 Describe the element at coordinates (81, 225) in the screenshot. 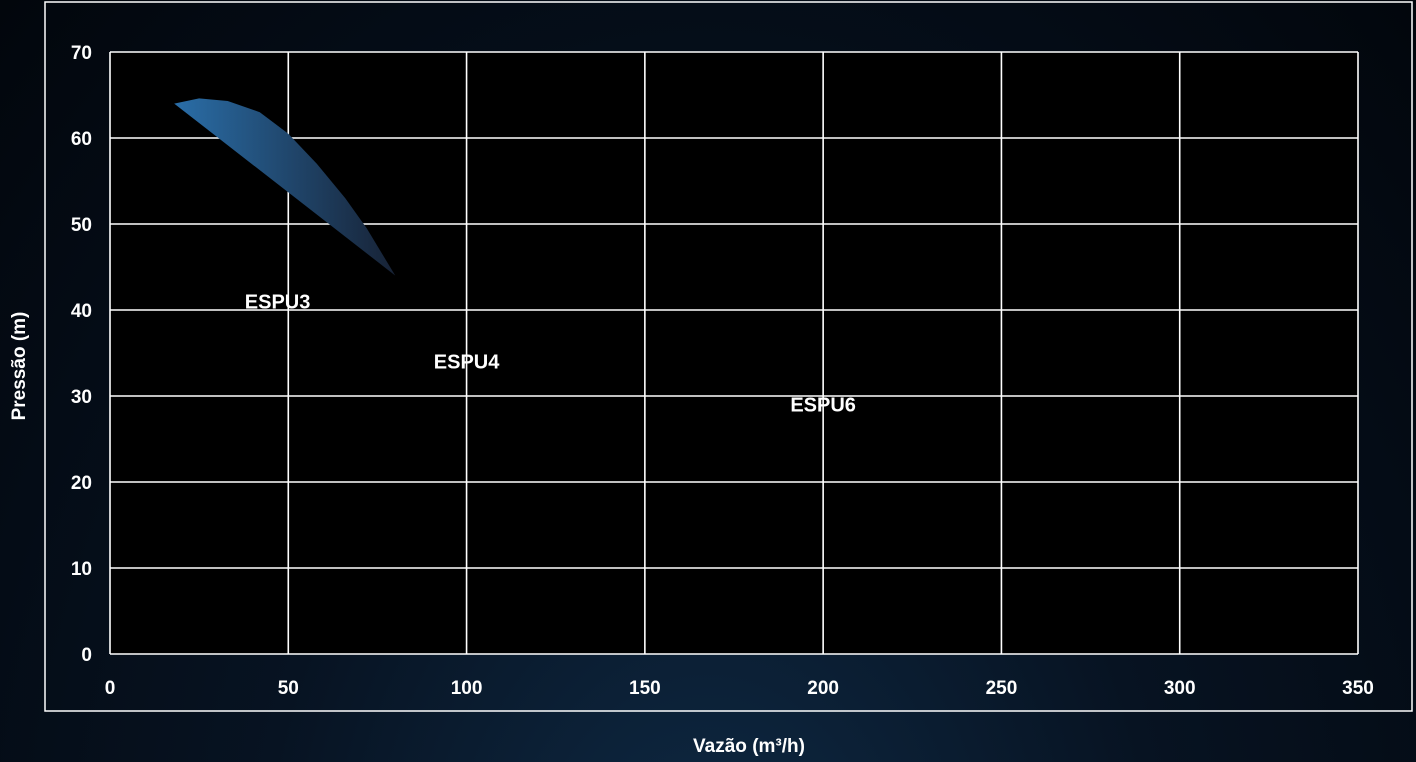

I see `y-tick-label-5: 50` at that location.